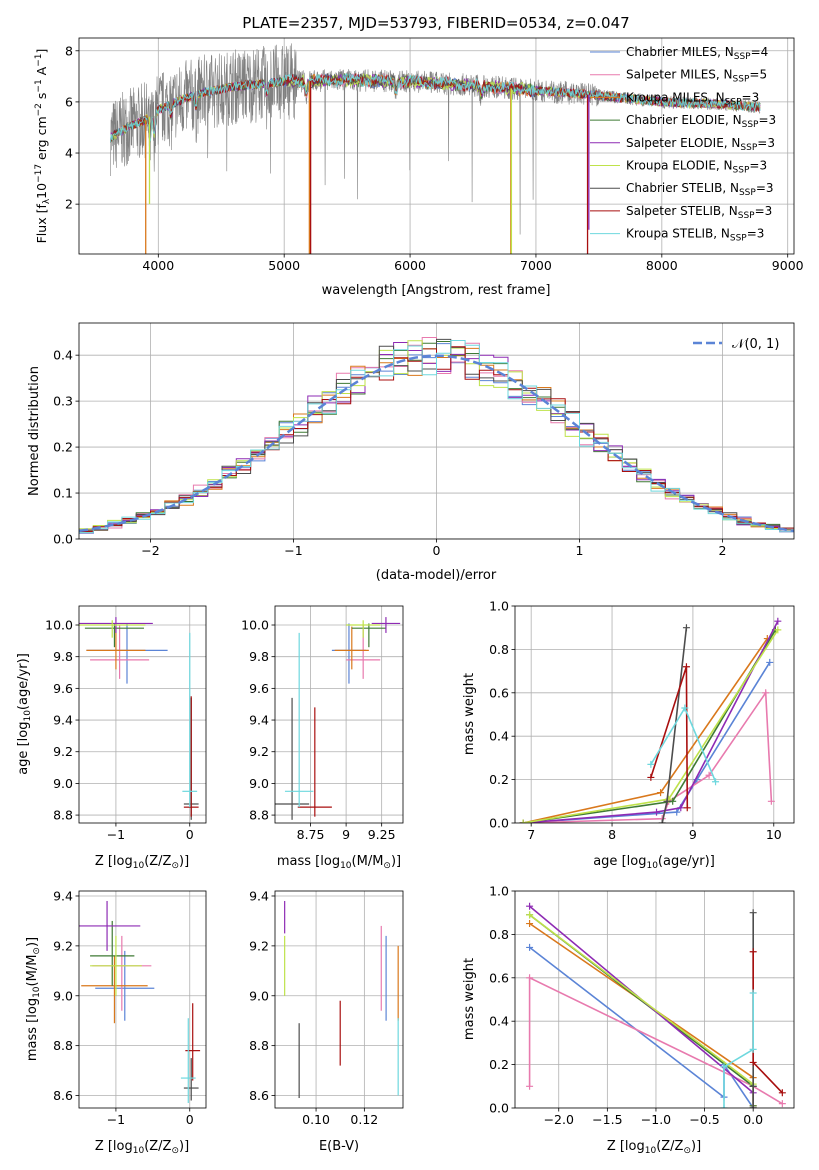 The height and width of the screenshot is (1170, 819). What do you see at coordinates (619, 861) in the screenshot?
I see `label-part: age [log` at bounding box center [619, 861].